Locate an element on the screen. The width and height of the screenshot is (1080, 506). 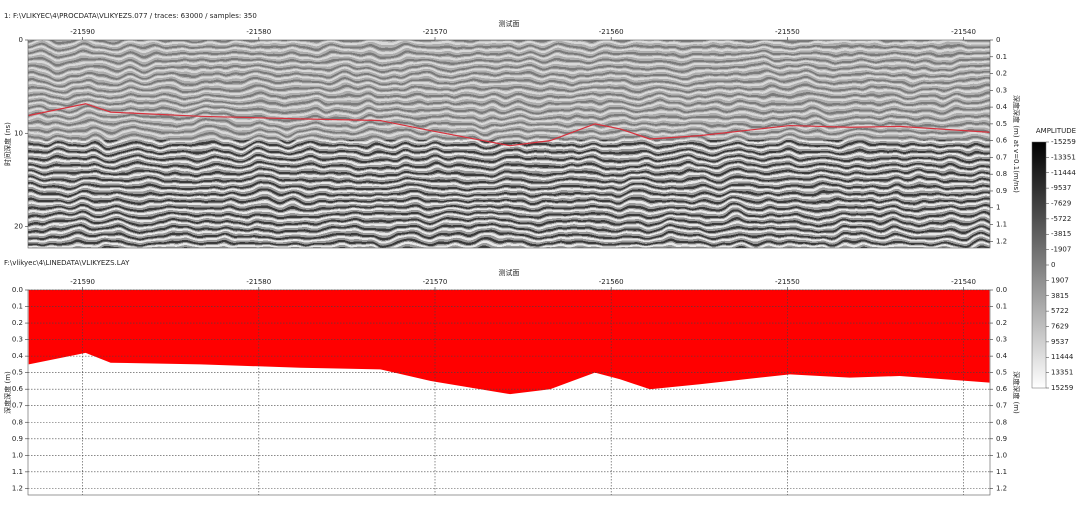
colorbar-tick-label: 7629 is located at coordinates (1060, 326).